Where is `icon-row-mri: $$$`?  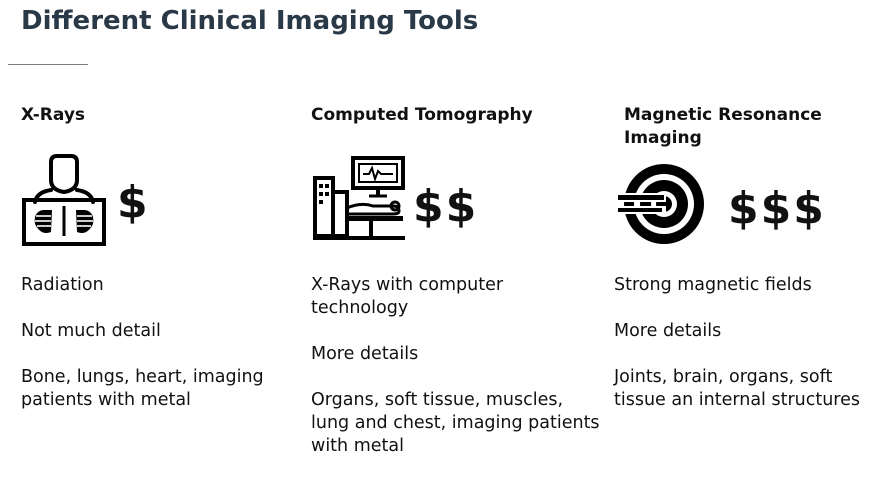
icon-row-mri: $$$ is located at coordinates (720, 207).